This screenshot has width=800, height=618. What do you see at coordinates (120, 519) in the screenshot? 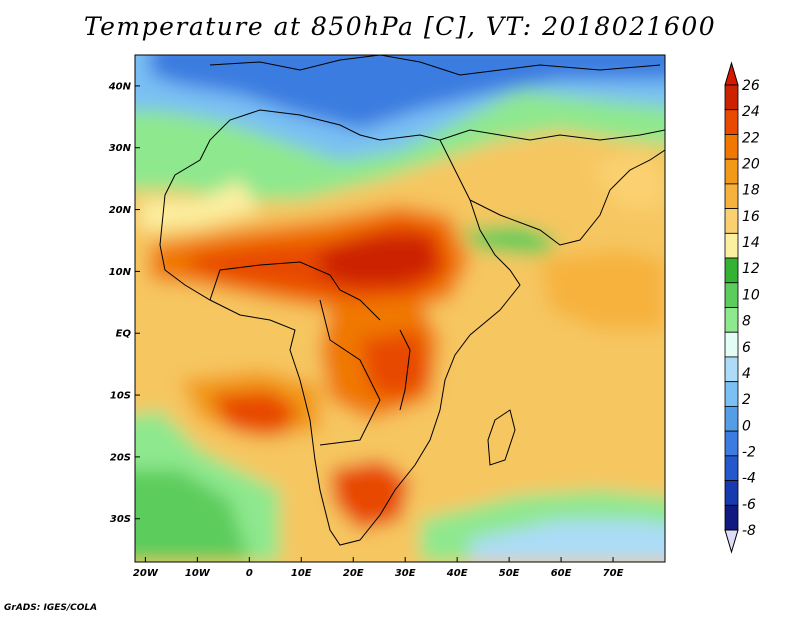
I see `lat-tick-label: 30S` at bounding box center [120, 519].